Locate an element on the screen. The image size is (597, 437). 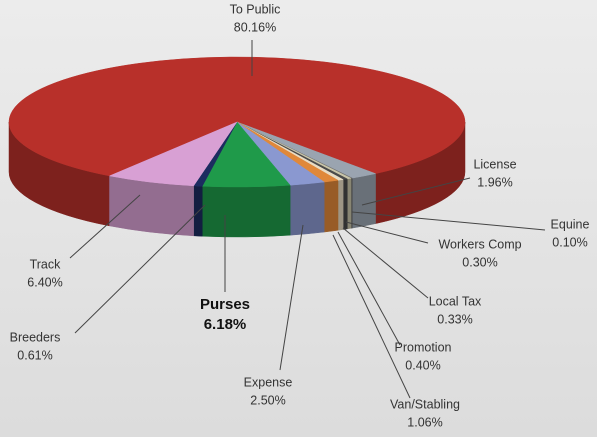
slice-label: Breeders is located at coordinates (35, 337).